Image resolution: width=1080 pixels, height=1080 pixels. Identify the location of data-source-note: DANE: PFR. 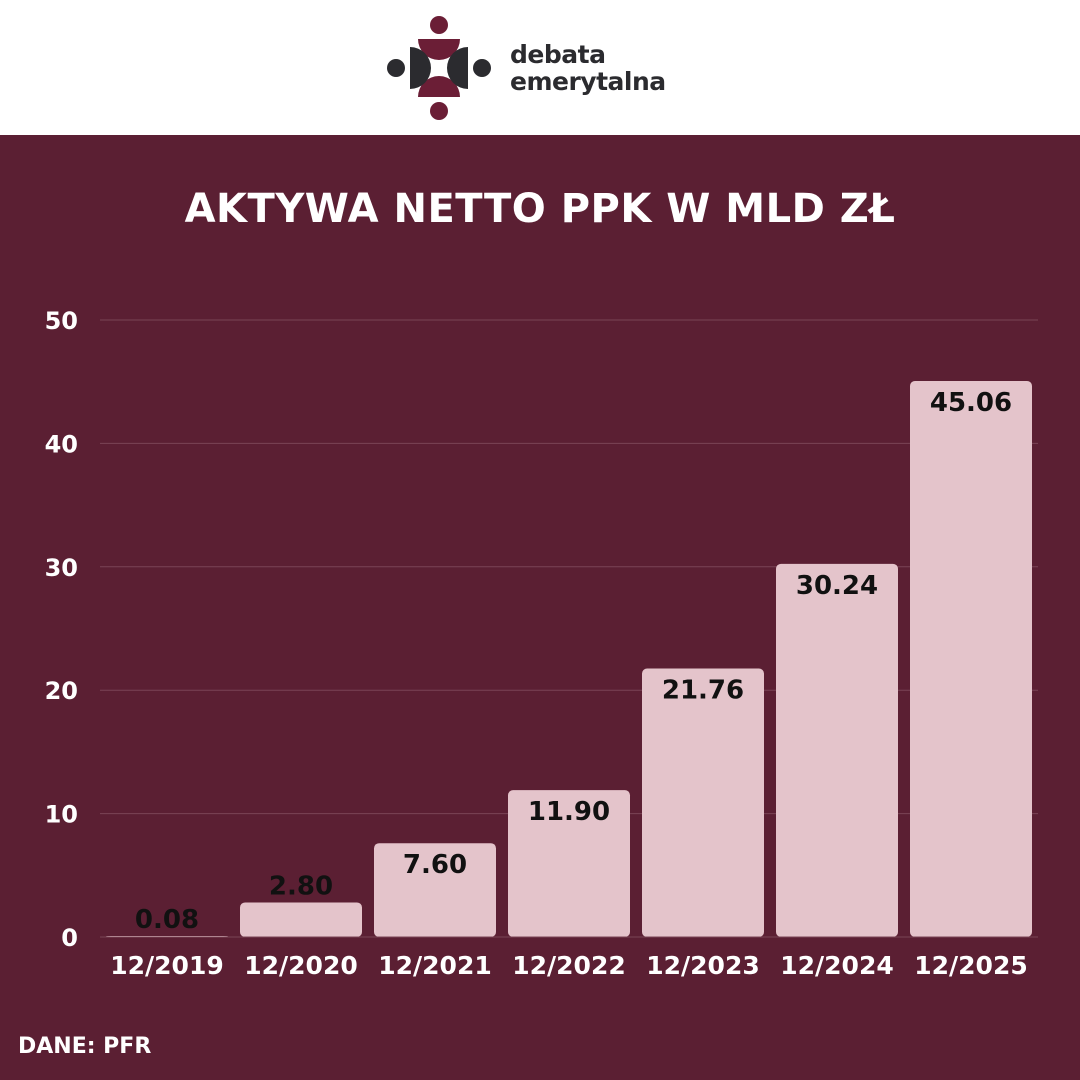
(85, 1046).